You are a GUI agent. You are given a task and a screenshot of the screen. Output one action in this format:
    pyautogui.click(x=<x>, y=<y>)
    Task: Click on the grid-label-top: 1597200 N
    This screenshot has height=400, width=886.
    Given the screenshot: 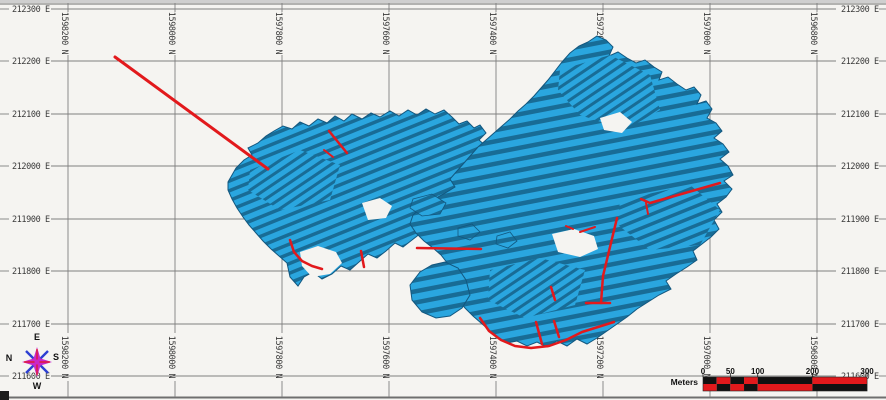 What is the action you would take?
    pyautogui.click(x=599, y=33)
    